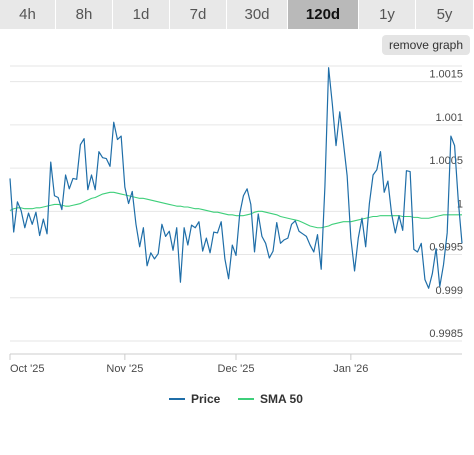  I want to click on y-tick-label: 1, so click(460, 204).